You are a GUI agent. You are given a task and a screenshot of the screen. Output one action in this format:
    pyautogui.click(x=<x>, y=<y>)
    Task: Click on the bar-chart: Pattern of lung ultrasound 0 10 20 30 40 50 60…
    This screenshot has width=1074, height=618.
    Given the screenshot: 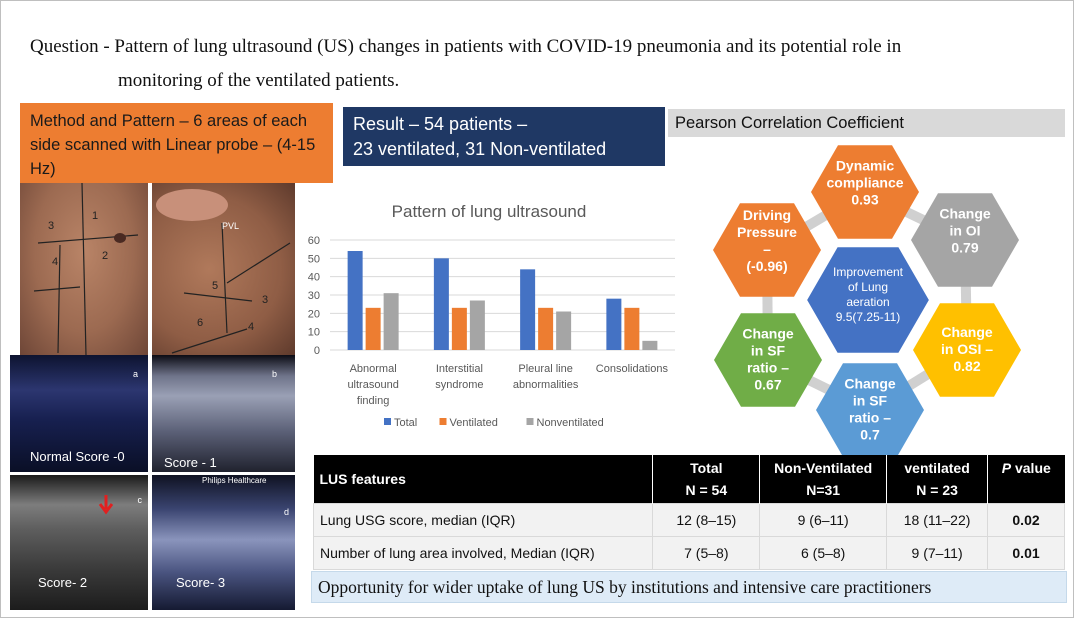 What is the action you would take?
    pyautogui.click(x=490, y=315)
    